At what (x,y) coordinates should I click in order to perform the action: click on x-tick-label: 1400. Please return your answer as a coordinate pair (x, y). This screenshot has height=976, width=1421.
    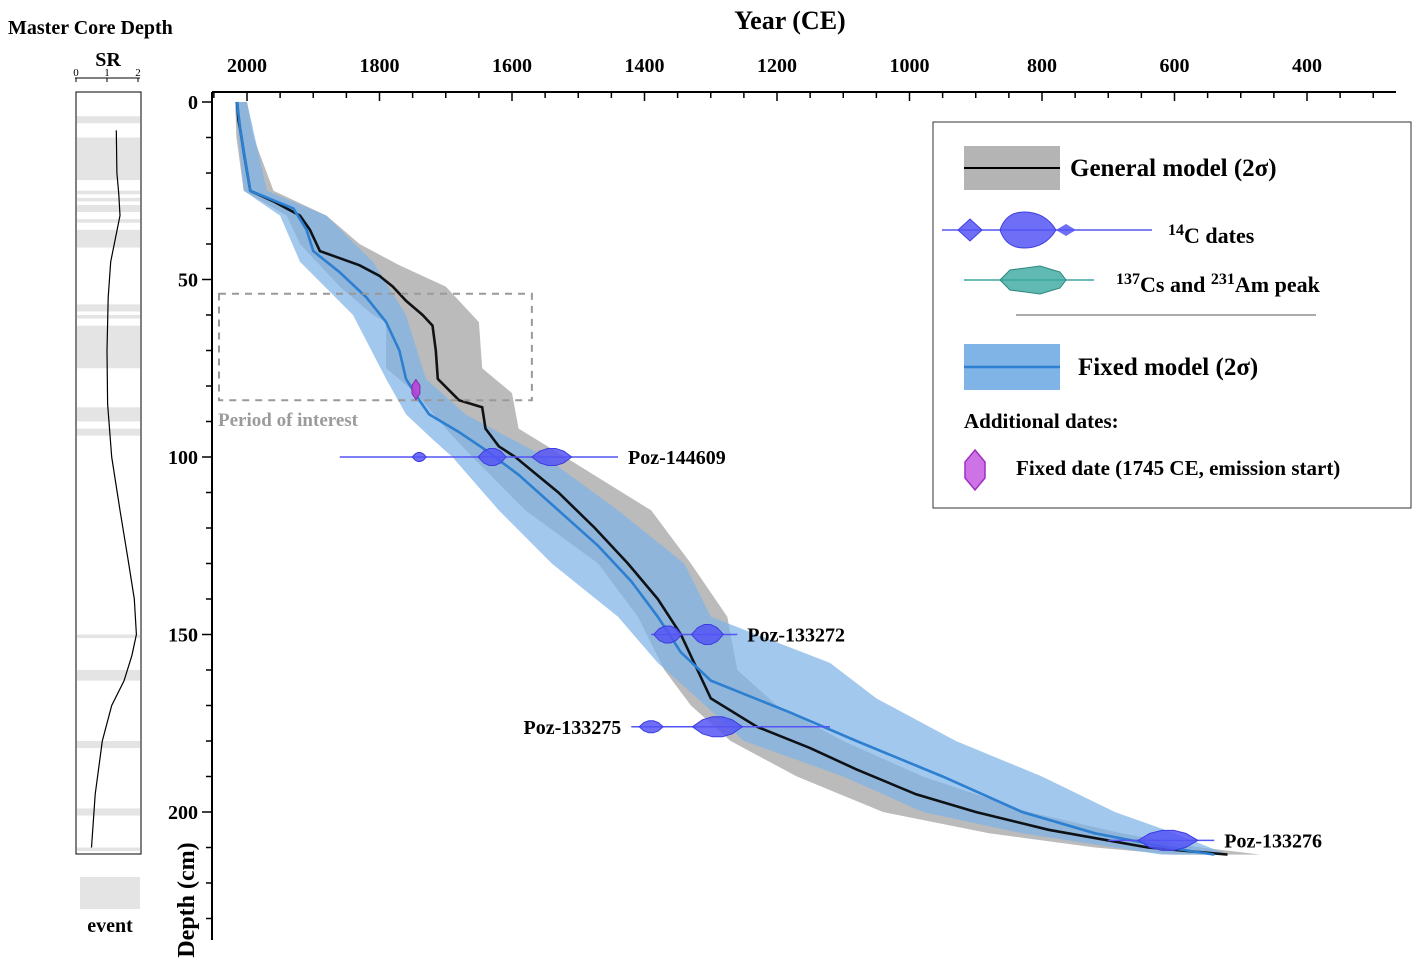
    Looking at the image, I should click on (645, 66).